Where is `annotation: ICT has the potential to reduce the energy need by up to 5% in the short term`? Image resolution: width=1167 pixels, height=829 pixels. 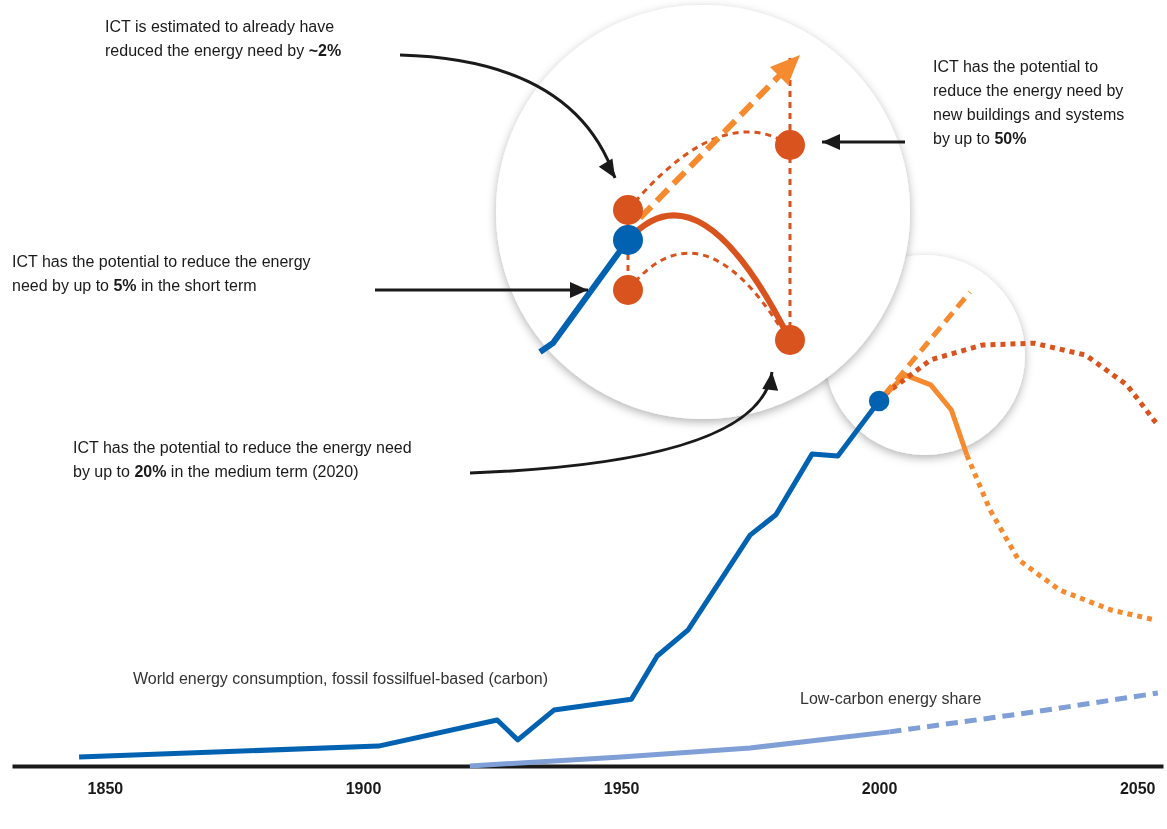 annotation: ICT has the potential to reduce the energy need by up to 5% in the short term is located at coordinates (162, 274).